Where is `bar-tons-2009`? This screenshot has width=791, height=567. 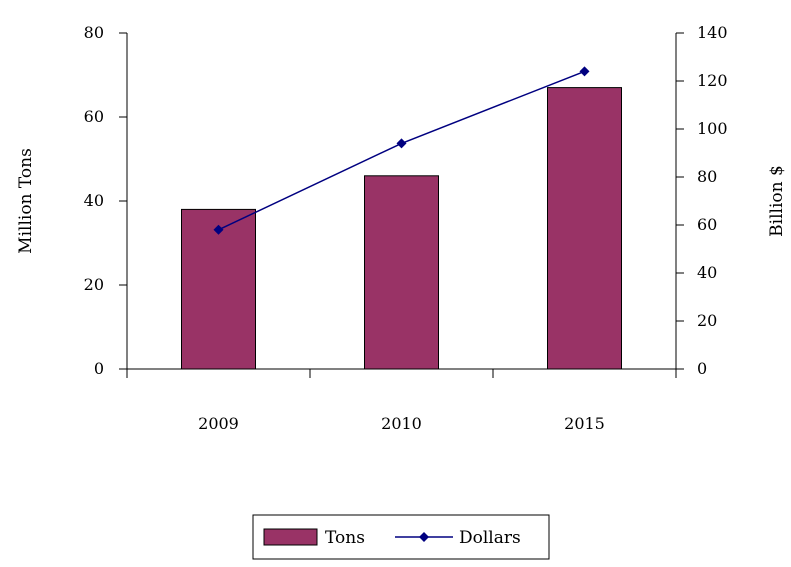 bar-tons-2009 is located at coordinates (218, 289).